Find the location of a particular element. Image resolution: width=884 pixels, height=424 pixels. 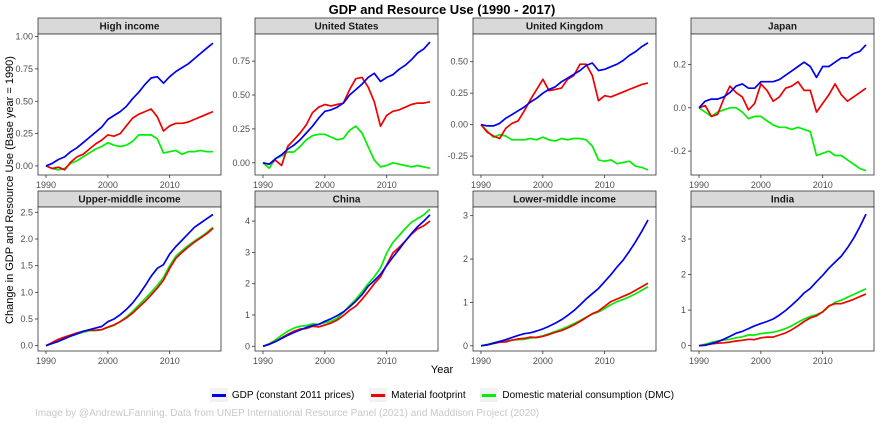

panel-india: India 1990 2000 2010 0 1 2 3 is located at coordinates (778, 278).